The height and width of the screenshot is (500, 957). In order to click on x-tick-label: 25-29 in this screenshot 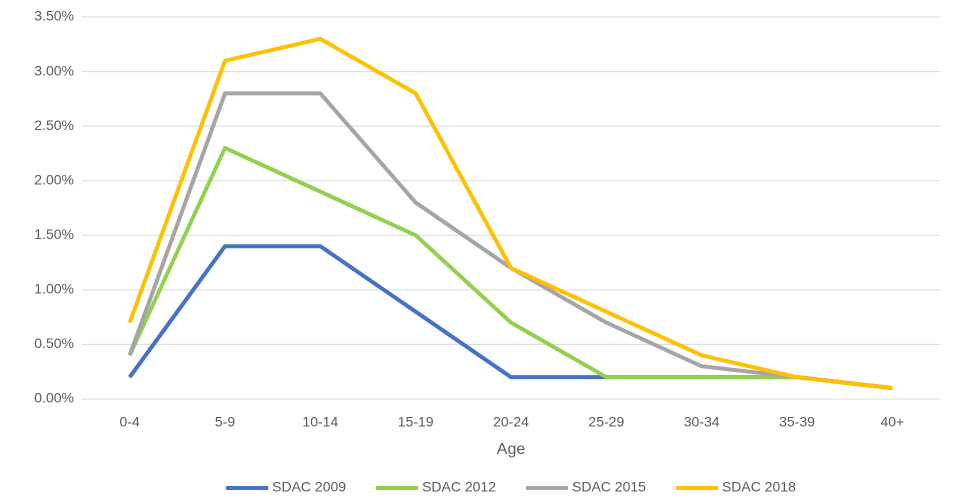, I will do `click(606, 422)`.